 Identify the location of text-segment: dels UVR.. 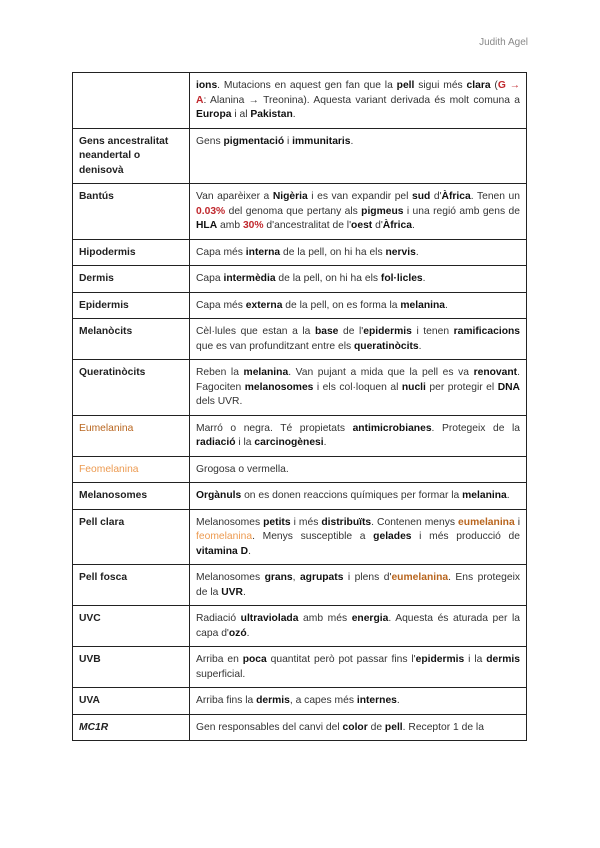
(219, 401).